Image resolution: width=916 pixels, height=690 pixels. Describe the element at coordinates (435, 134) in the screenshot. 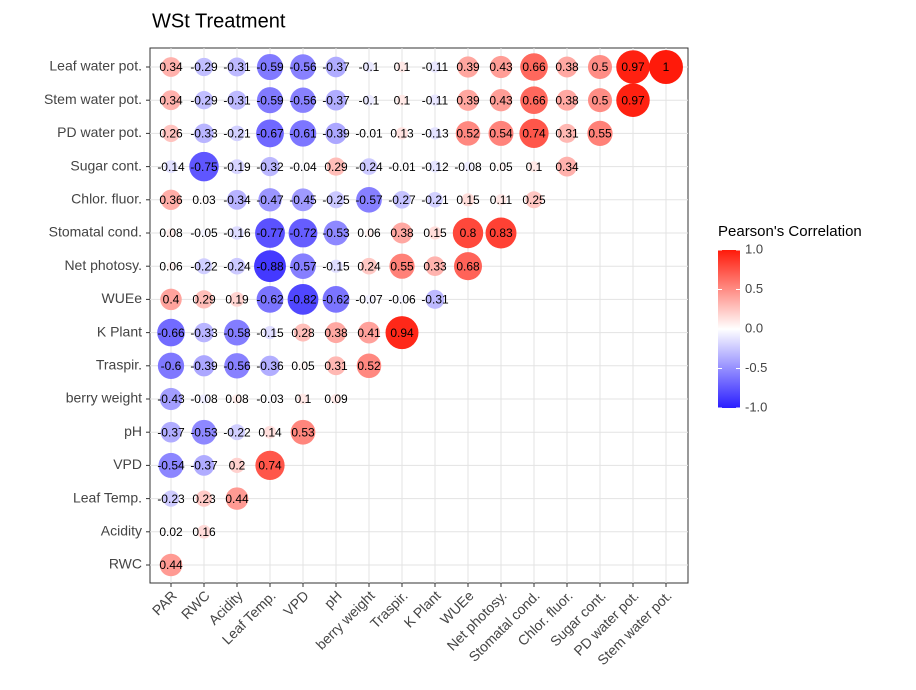

I see `value-label: -0.13` at that location.